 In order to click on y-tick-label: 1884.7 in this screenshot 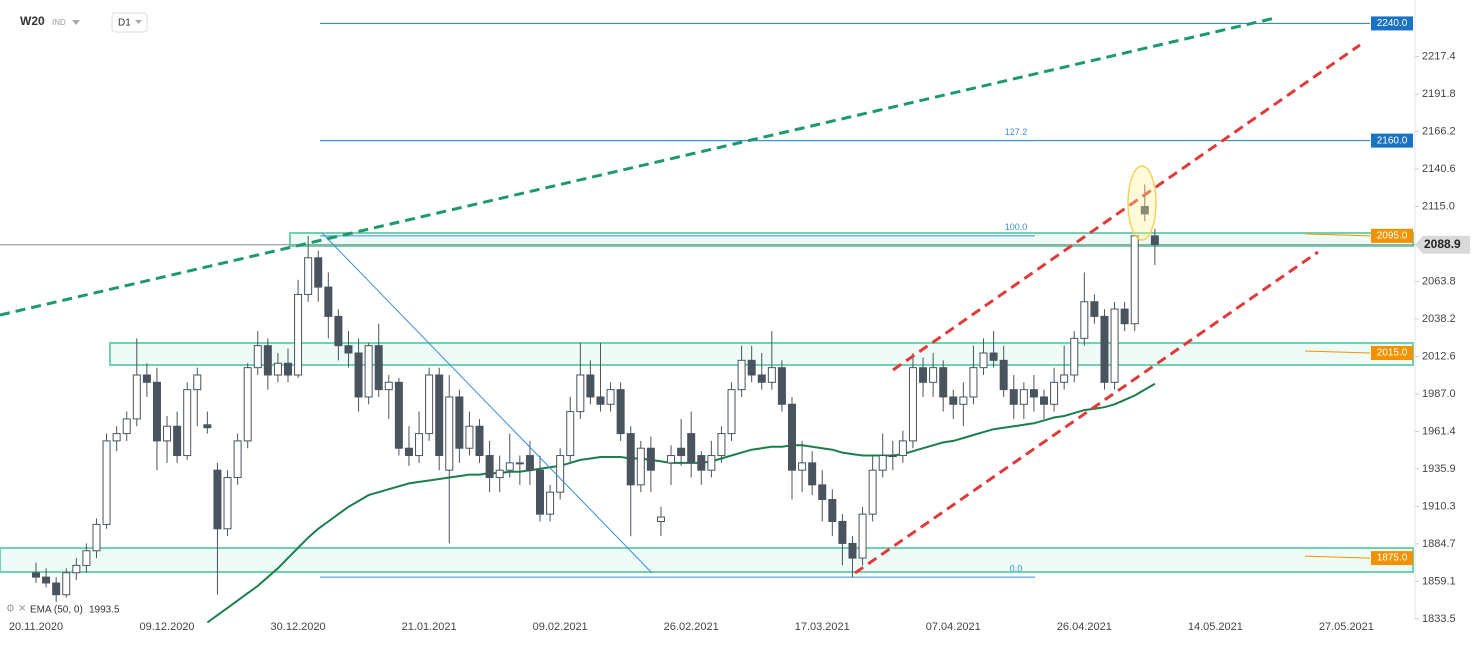, I will do `click(1439, 544)`.